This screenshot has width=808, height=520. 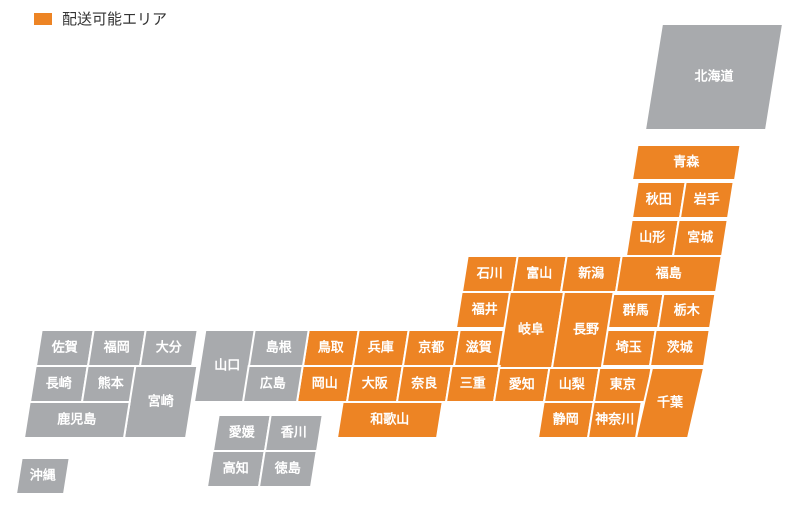 I want to click on prefecture-label-shiga: 滋賀, so click(x=479, y=348).